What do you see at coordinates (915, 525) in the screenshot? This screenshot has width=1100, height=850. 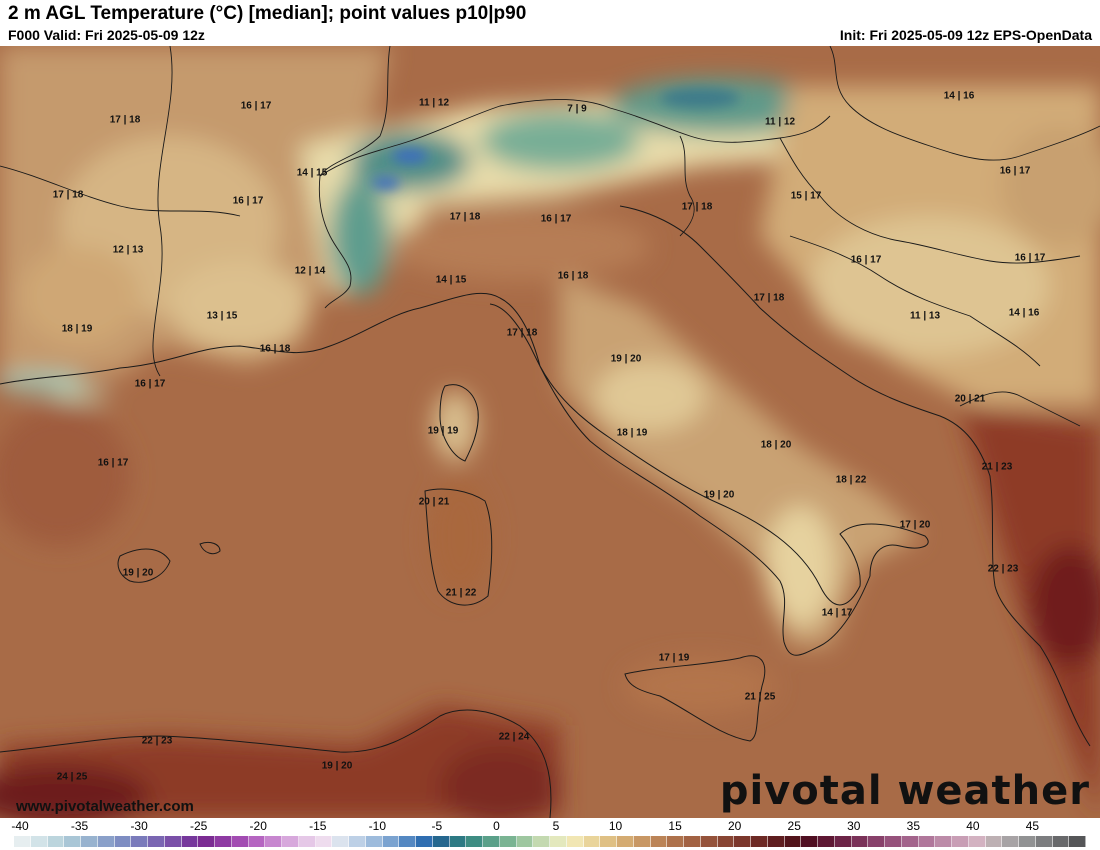 I see `point-value-label: 17 | 20` at bounding box center [915, 525].